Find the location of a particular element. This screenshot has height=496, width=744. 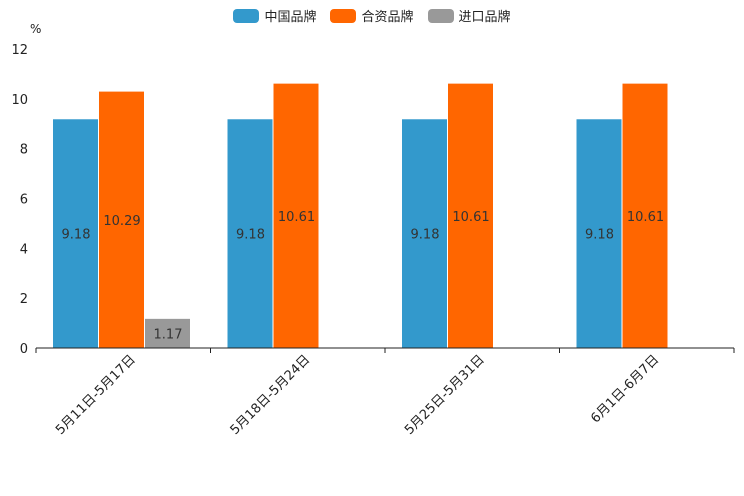

bar-s1-c2 is located at coordinates (470, 216).